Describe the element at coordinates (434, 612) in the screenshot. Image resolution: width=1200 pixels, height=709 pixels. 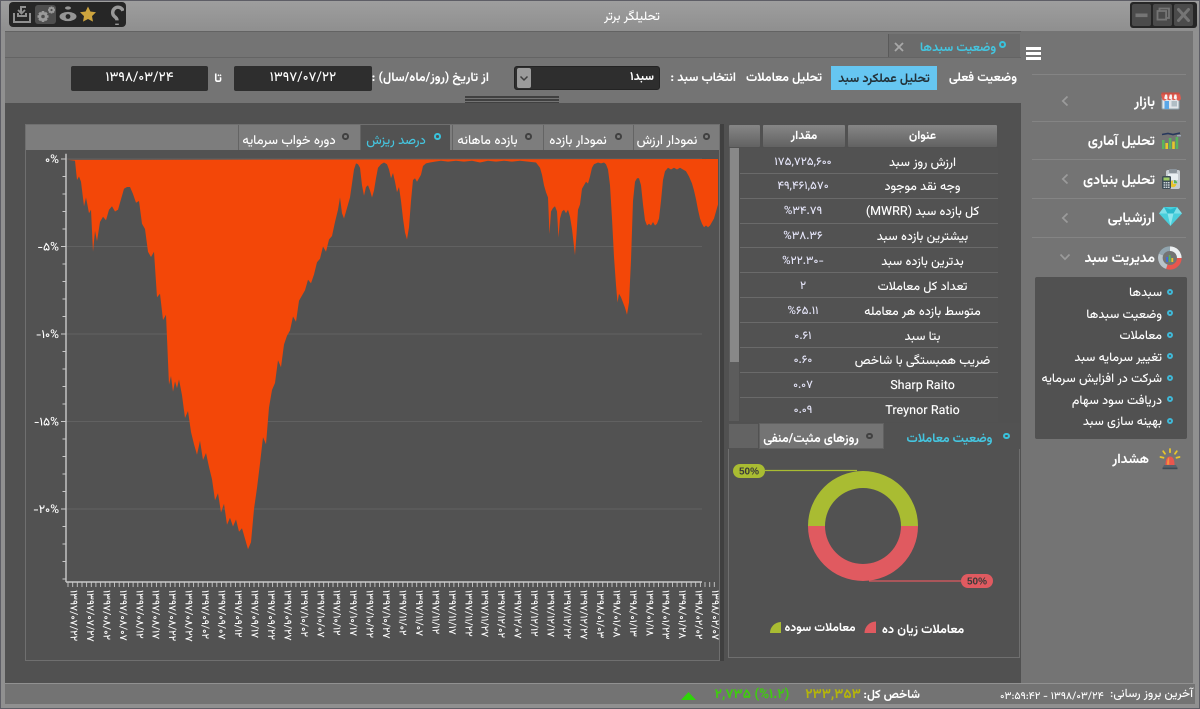
I see `svg-text: ۱۳۹۷/۱۱/۱۲` at that location.